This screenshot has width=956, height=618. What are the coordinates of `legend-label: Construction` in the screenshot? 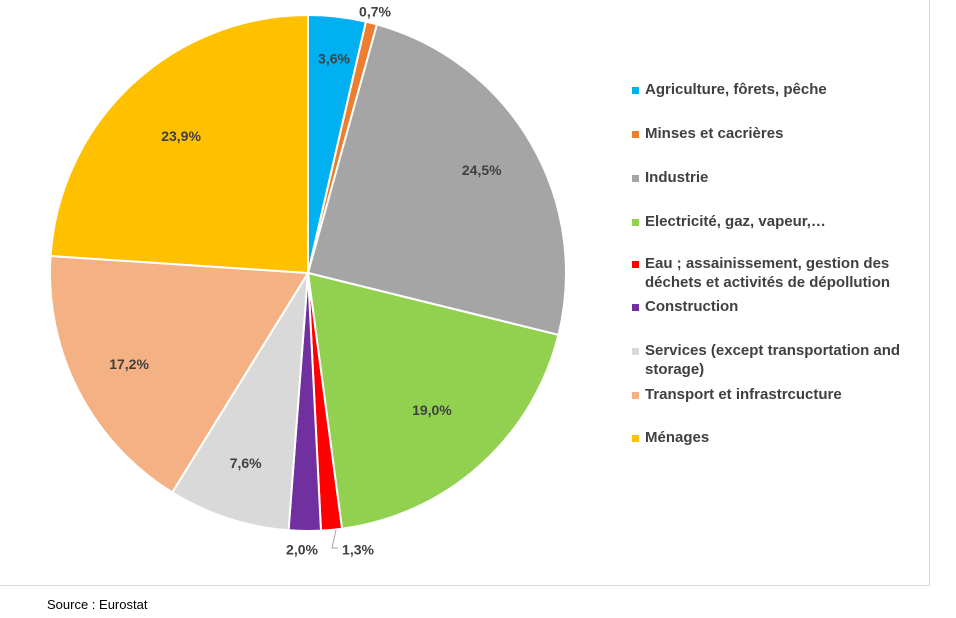 It's located at (692, 306).